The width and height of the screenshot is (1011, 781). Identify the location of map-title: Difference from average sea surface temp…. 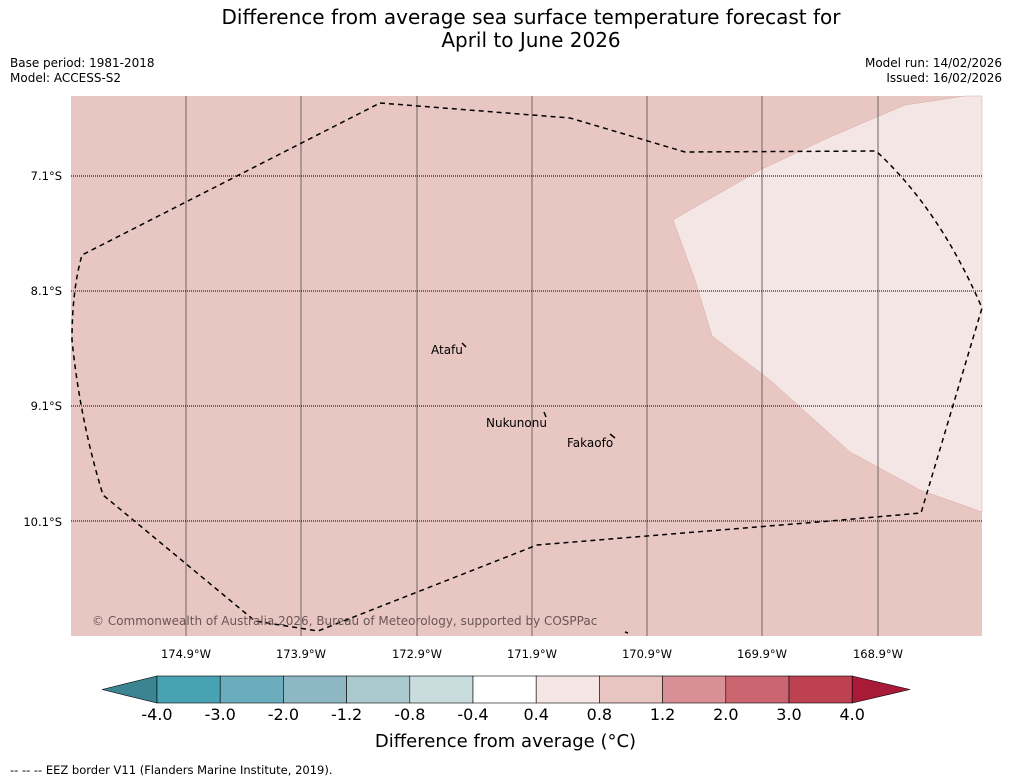
(505, 29).